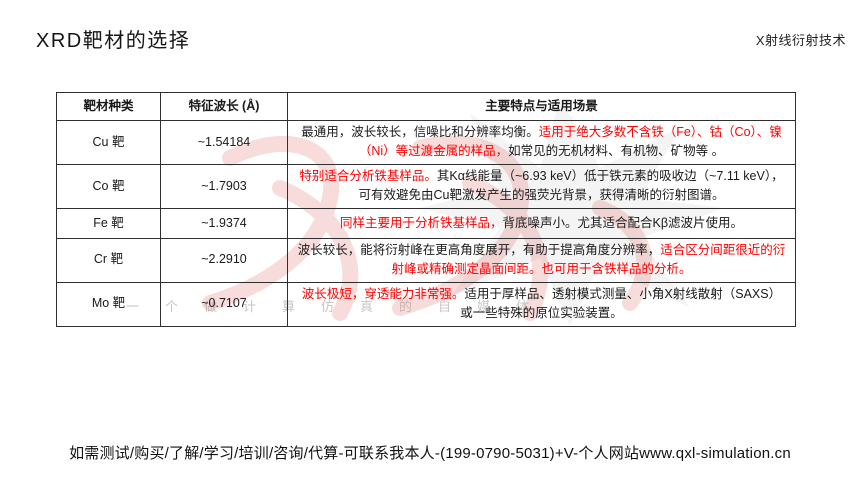 Image resolution: width=860 pixels, height=484 pixels. Describe the element at coordinates (108, 106) in the screenshot. I see `col-header-target-type: 靶材种类` at that location.